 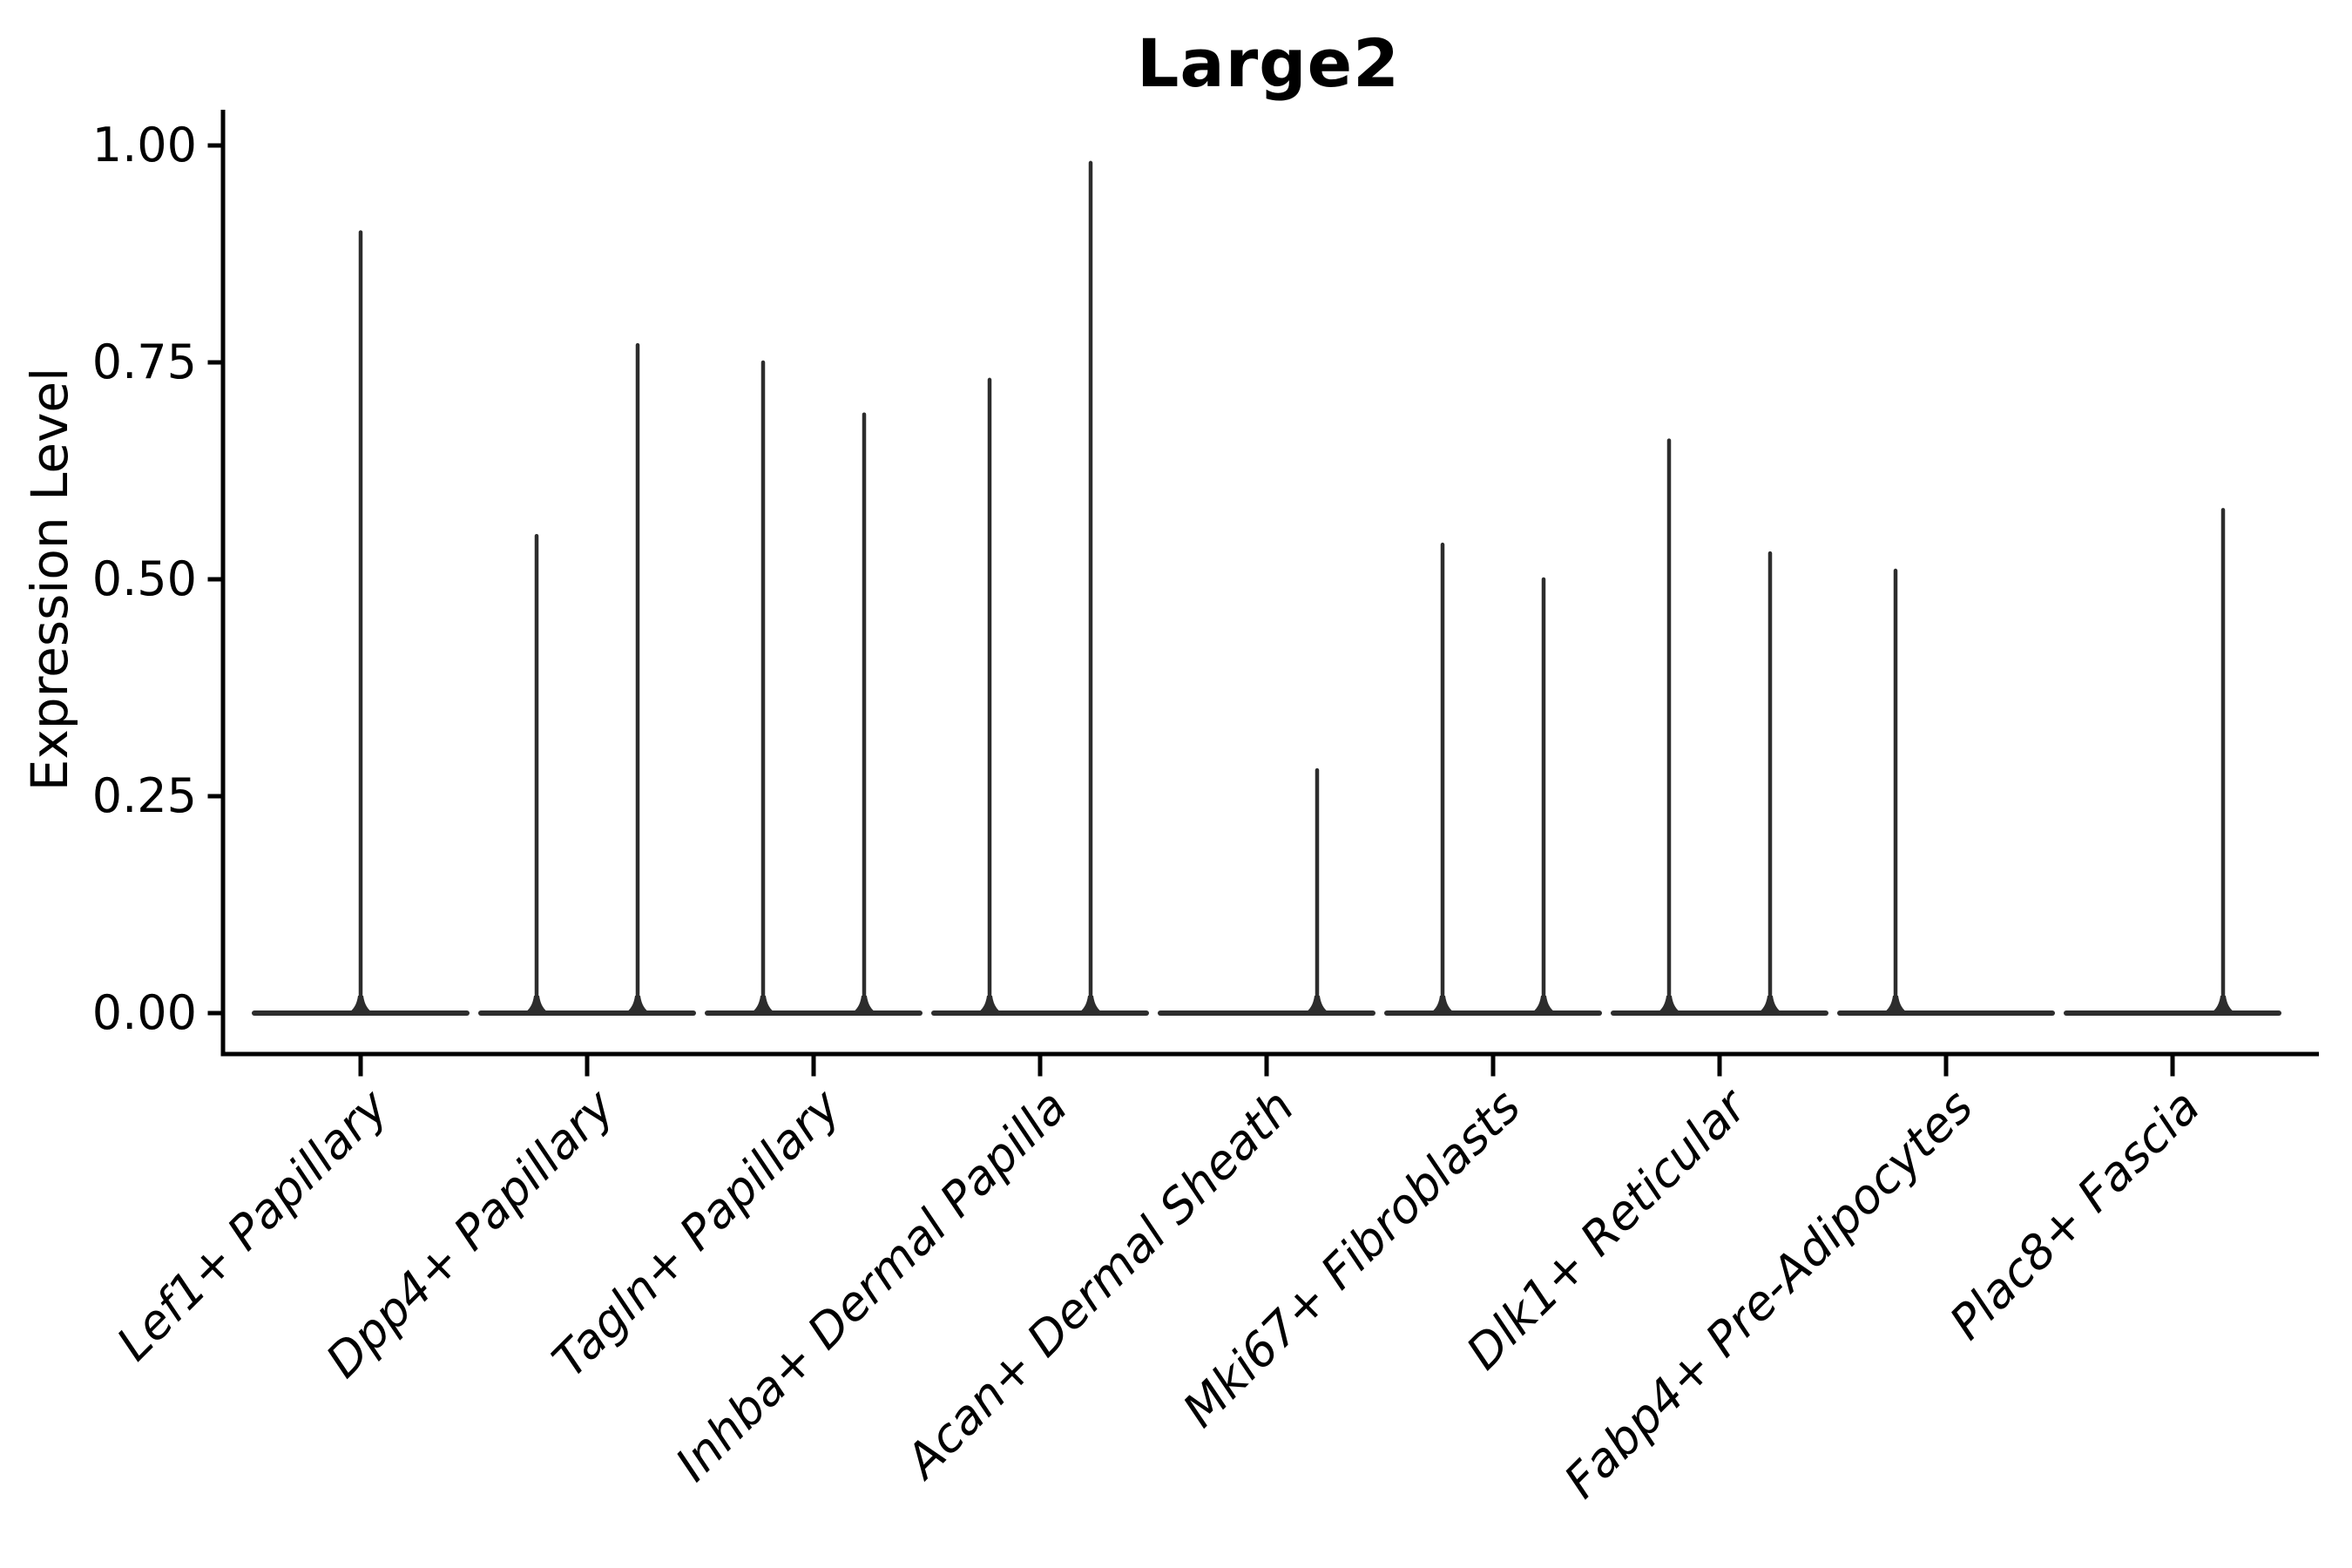 I want to click on y-tick-label: 0.00, so click(x=144, y=1013).